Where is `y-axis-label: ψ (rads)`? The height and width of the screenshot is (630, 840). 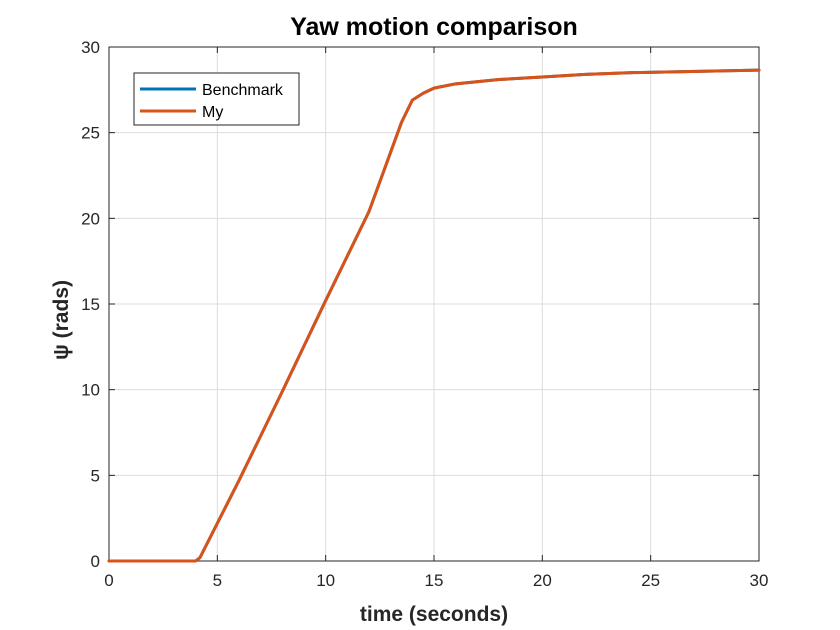 y-axis-label: ψ (rads) is located at coordinates (61, 320).